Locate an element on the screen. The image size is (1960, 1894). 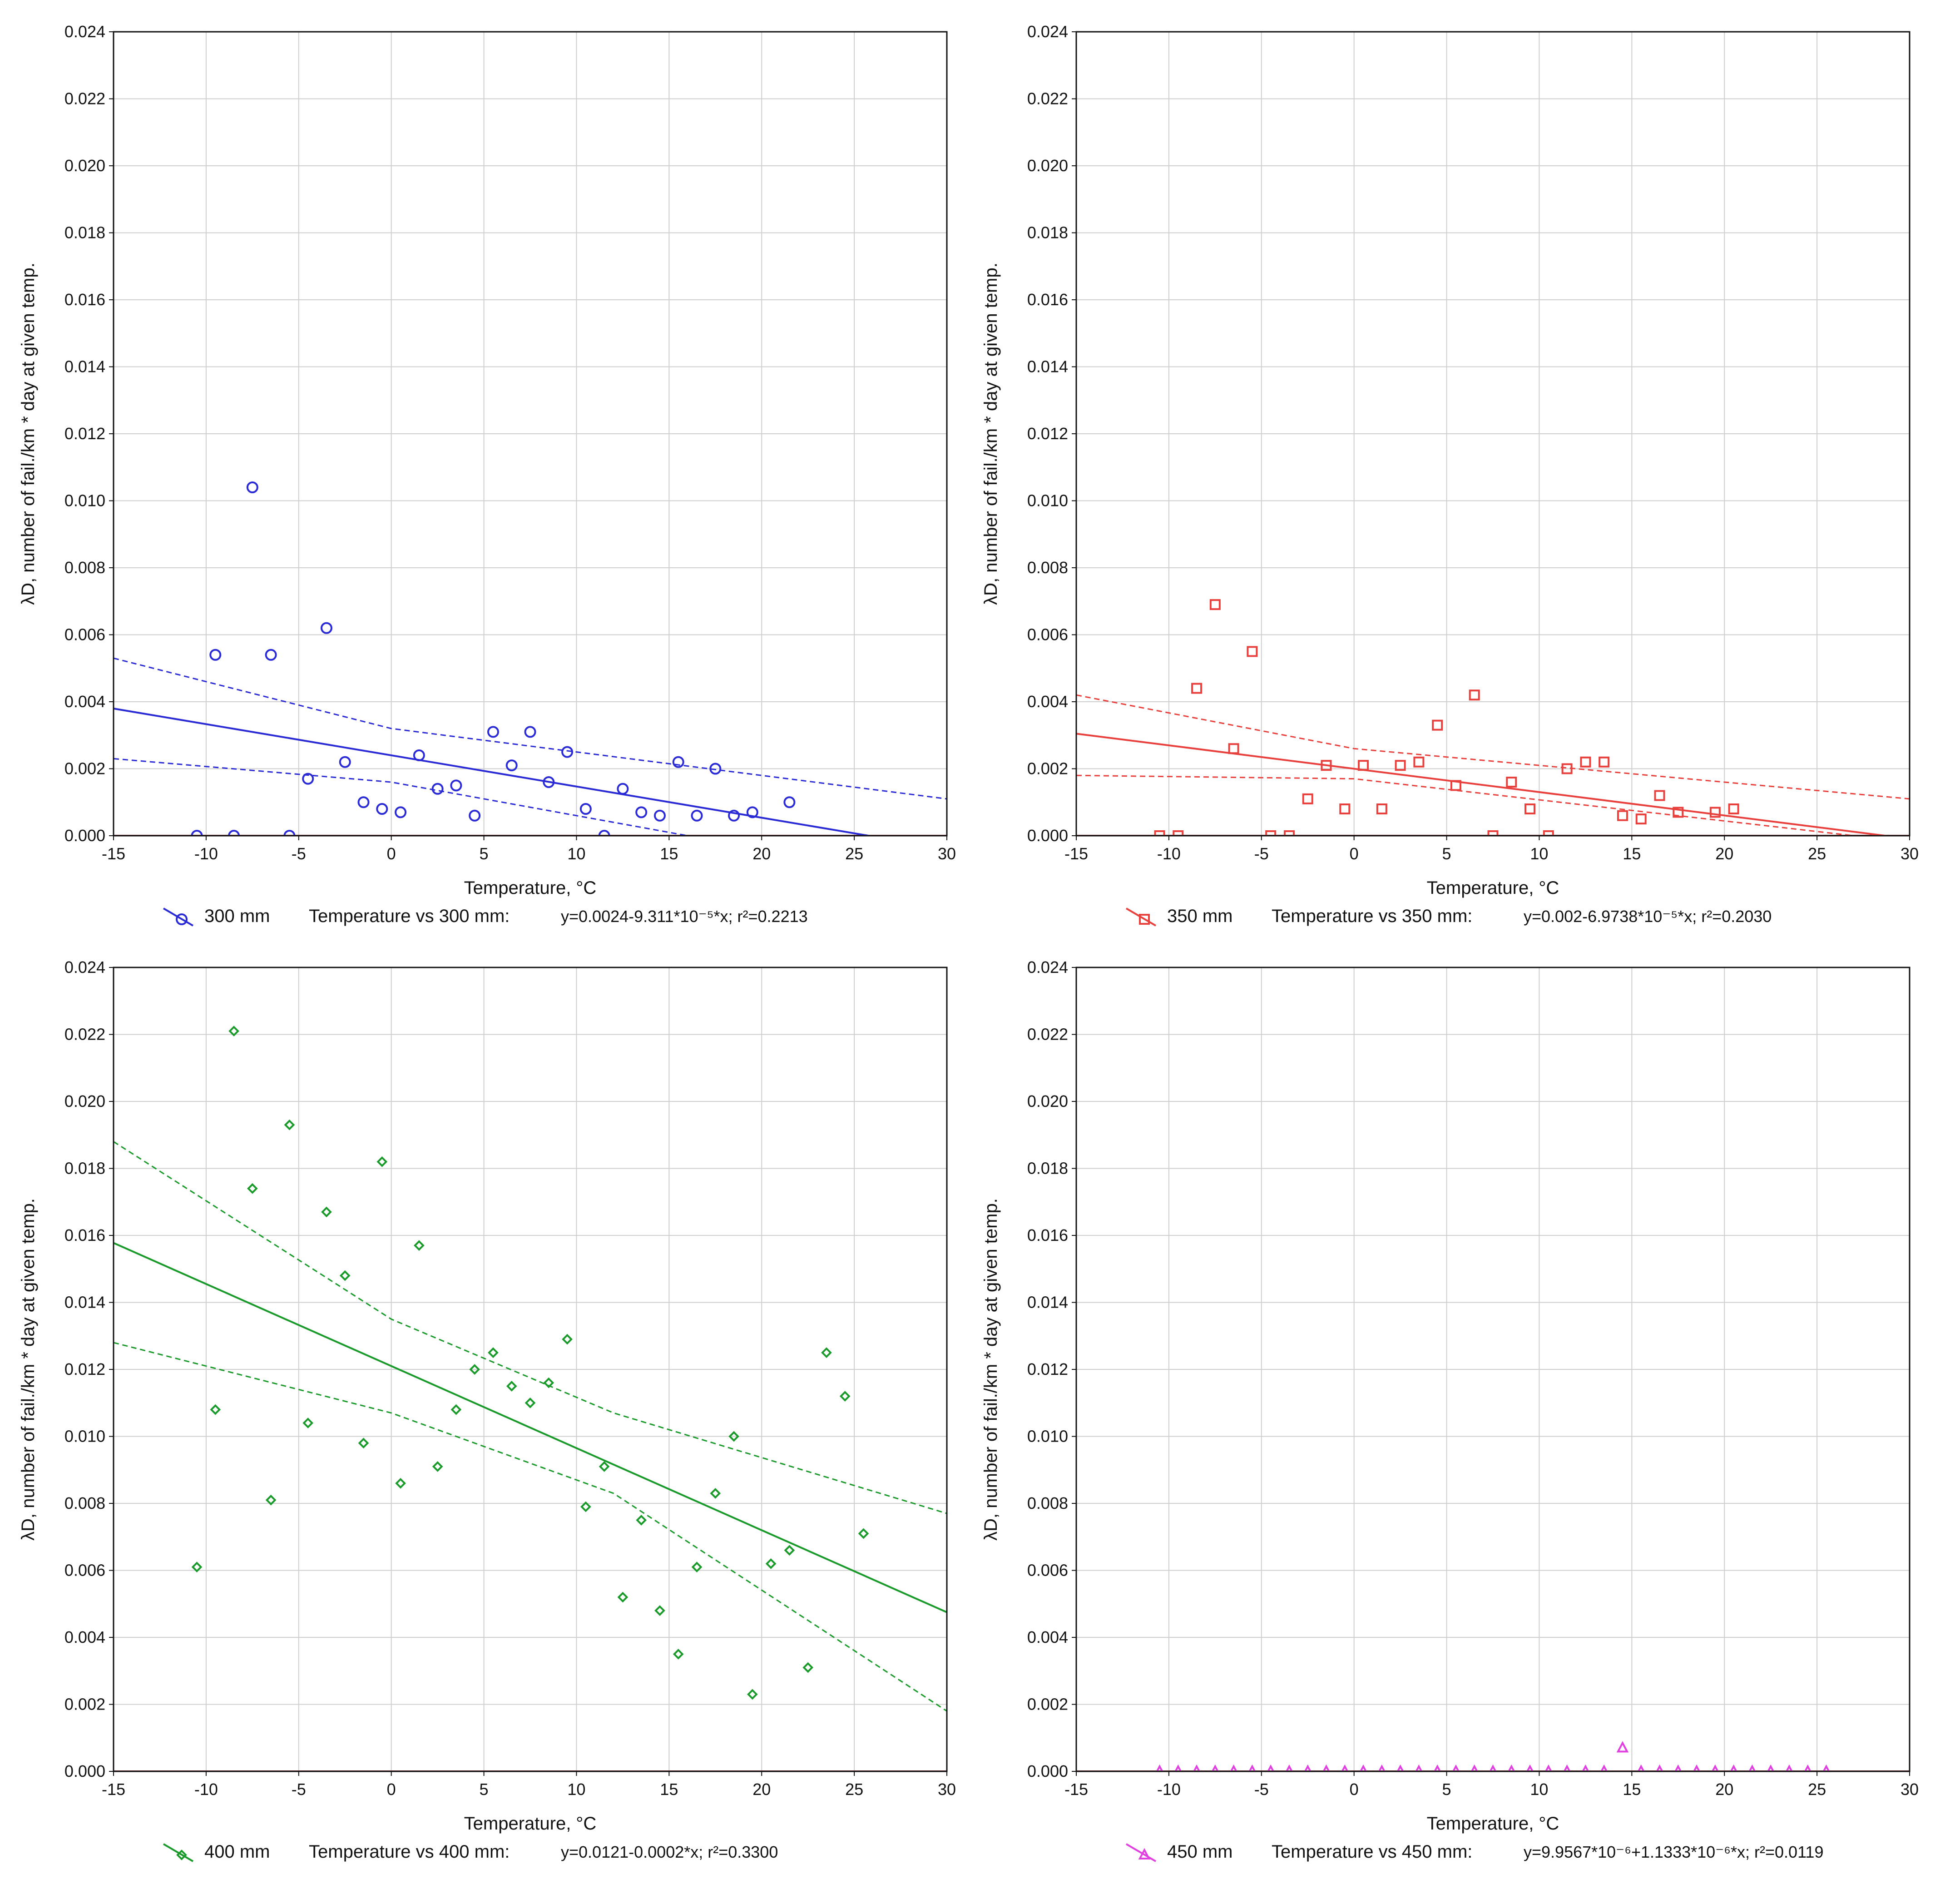
legend-line-swatch is located at coordinates (178, 917).